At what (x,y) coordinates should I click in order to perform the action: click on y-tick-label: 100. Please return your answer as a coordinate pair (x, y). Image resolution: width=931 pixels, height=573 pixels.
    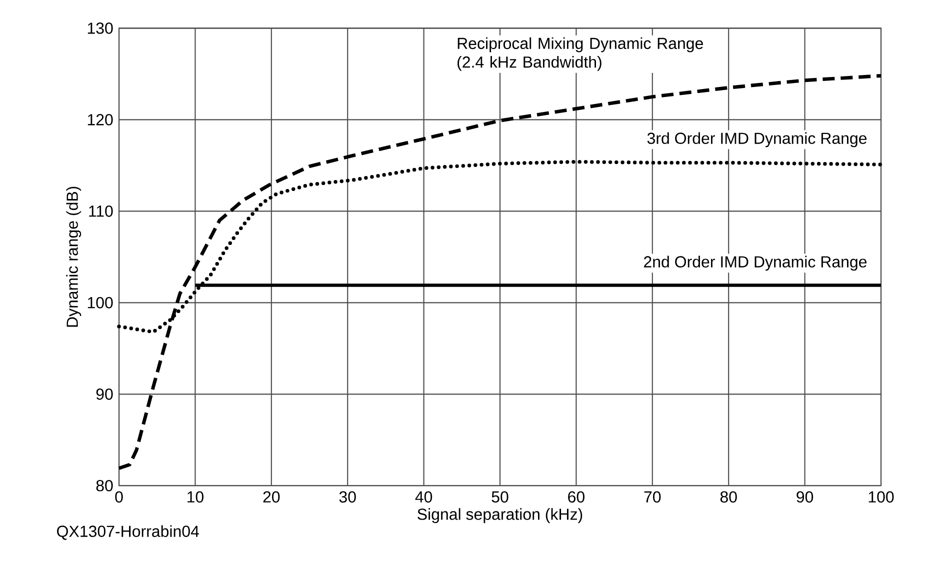
    Looking at the image, I should click on (100, 302).